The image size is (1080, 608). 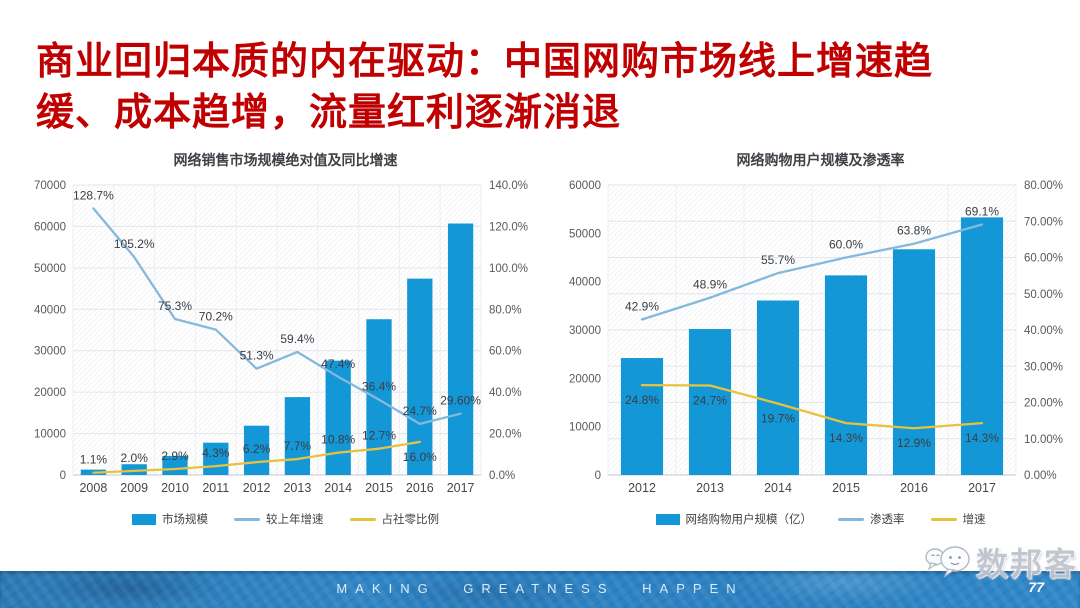 What do you see at coordinates (505, 310) in the screenshot?
I see `svg-text: 80.0%` at bounding box center [505, 310].